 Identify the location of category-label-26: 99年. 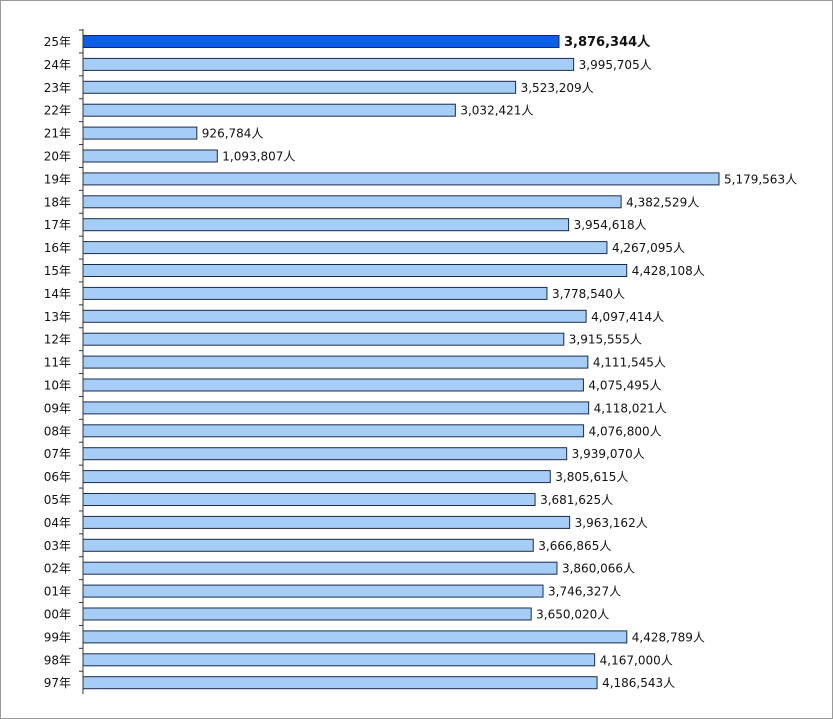
(57, 637).